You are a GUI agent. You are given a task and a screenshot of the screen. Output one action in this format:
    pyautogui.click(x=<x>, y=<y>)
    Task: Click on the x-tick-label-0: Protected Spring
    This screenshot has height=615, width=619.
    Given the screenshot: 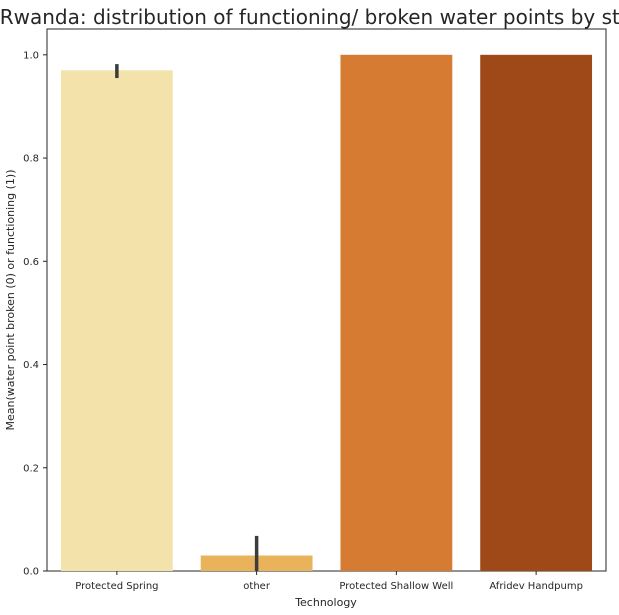 What is the action you would take?
    pyautogui.click(x=116, y=586)
    